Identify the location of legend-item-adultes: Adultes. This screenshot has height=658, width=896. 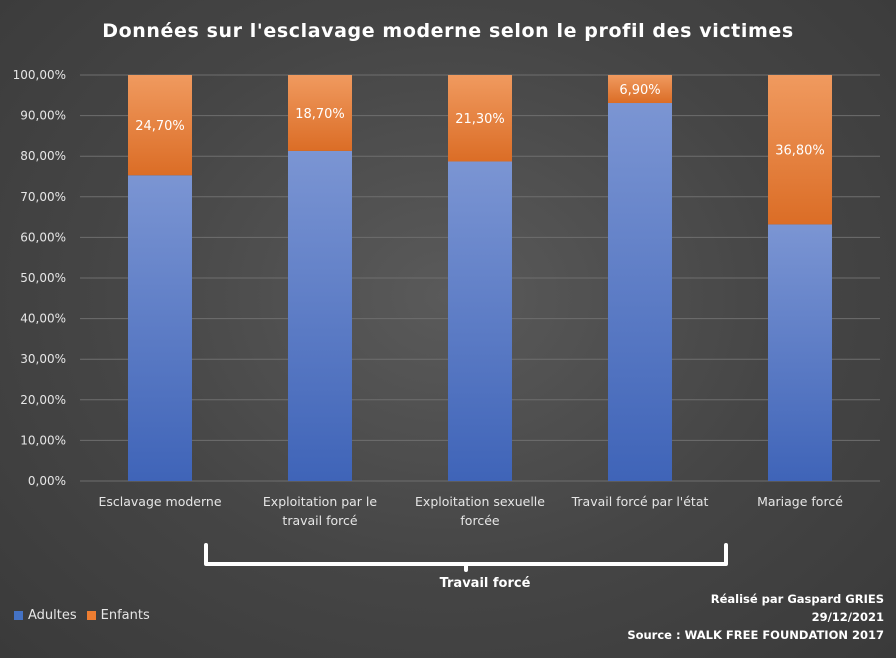
(45, 615).